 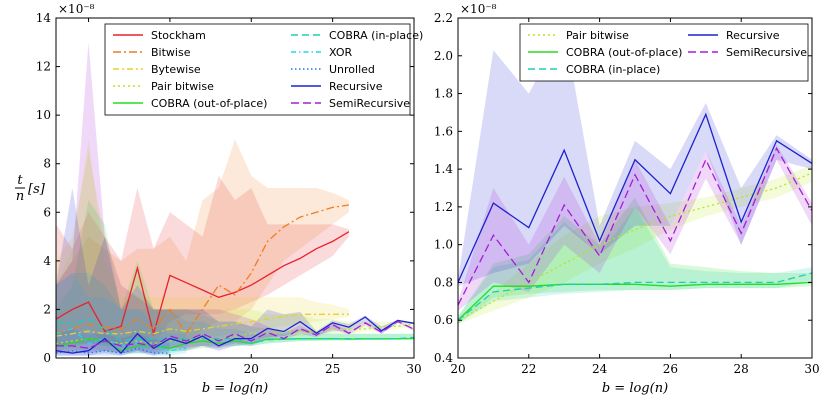 What do you see at coordinates (443, 282) in the screenshot?
I see `y-tick-label: 0.8` at bounding box center [443, 282].